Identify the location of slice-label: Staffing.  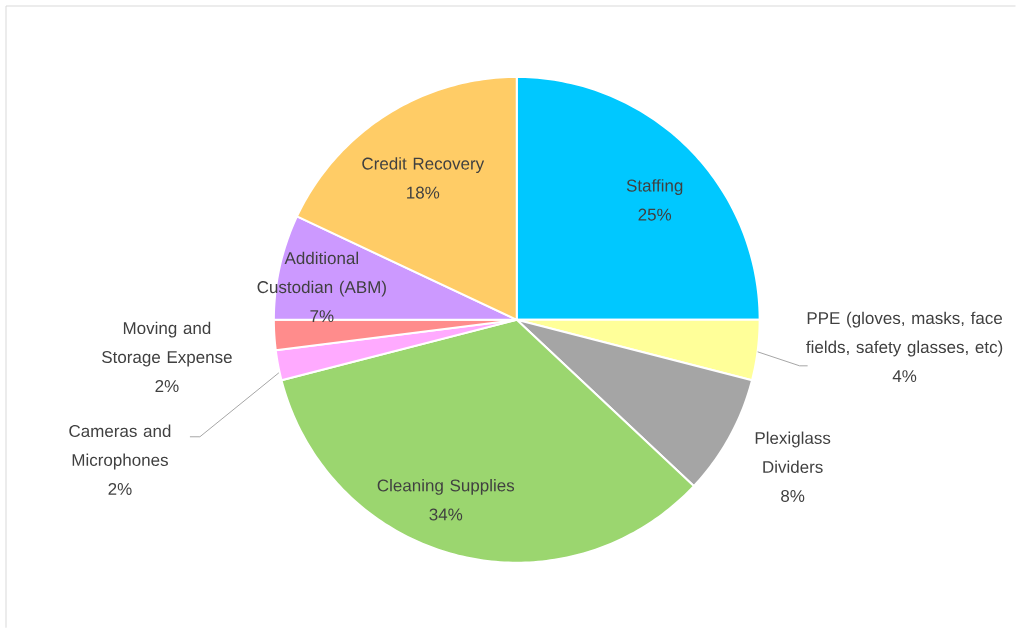
(654, 187).